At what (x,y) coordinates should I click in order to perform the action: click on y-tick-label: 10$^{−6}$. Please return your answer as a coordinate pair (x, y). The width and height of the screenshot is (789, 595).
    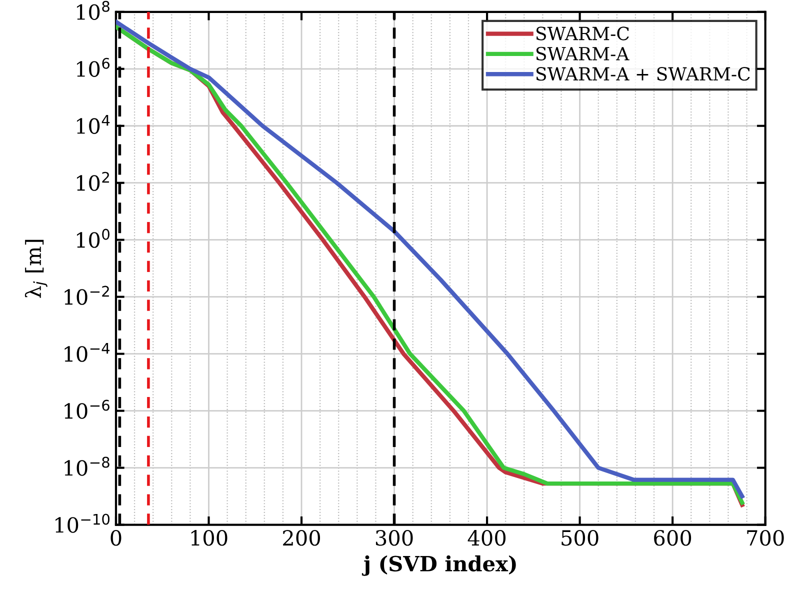
    Looking at the image, I should click on (87, 409).